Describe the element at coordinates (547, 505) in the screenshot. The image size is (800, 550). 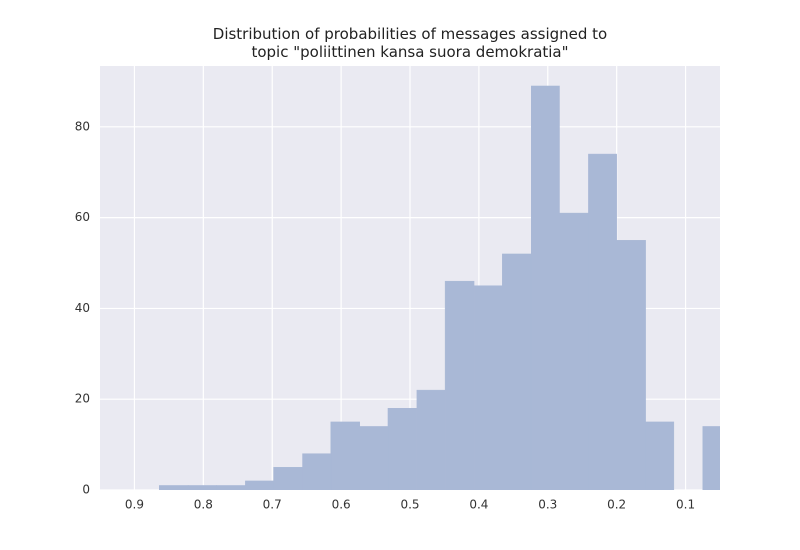
I see `x-tick-label: 0.3` at that location.